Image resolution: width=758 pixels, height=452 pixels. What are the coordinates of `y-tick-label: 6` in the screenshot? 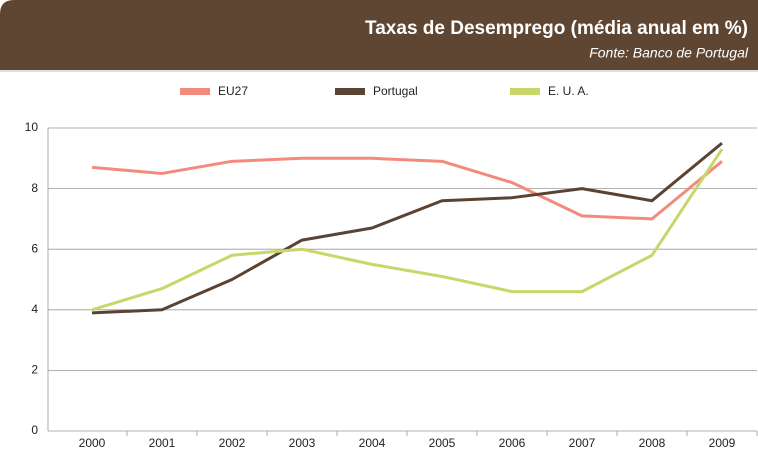 It's located at (34, 248).